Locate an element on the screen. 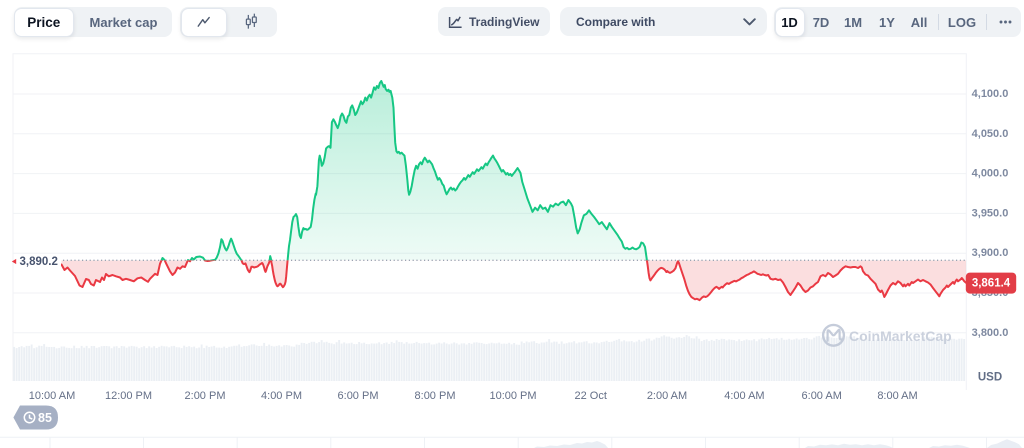  svg-text: 3,900.0 is located at coordinates (990, 253).